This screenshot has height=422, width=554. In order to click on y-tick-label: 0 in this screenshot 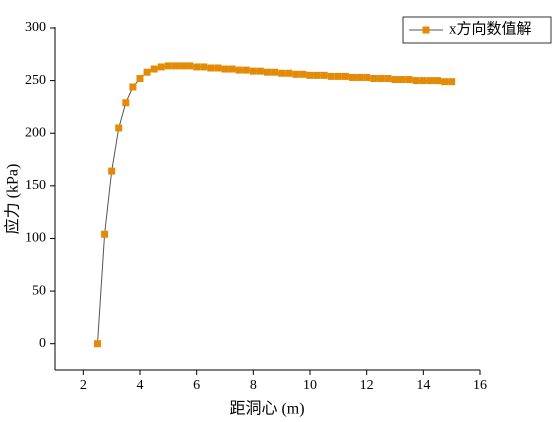, I will do `click(42, 343)`.